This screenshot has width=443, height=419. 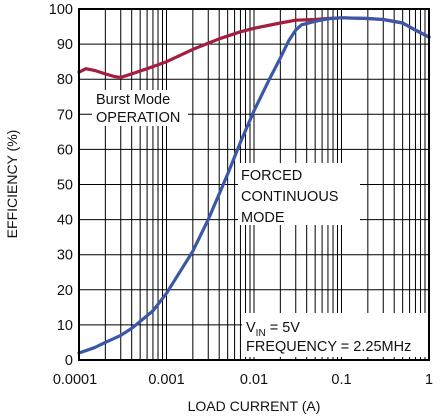 What do you see at coordinates (328, 347) in the screenshot?
I see `frequency-condition-label: FREQUENCY = 2.25MHz` at bounding box center [328, 347].